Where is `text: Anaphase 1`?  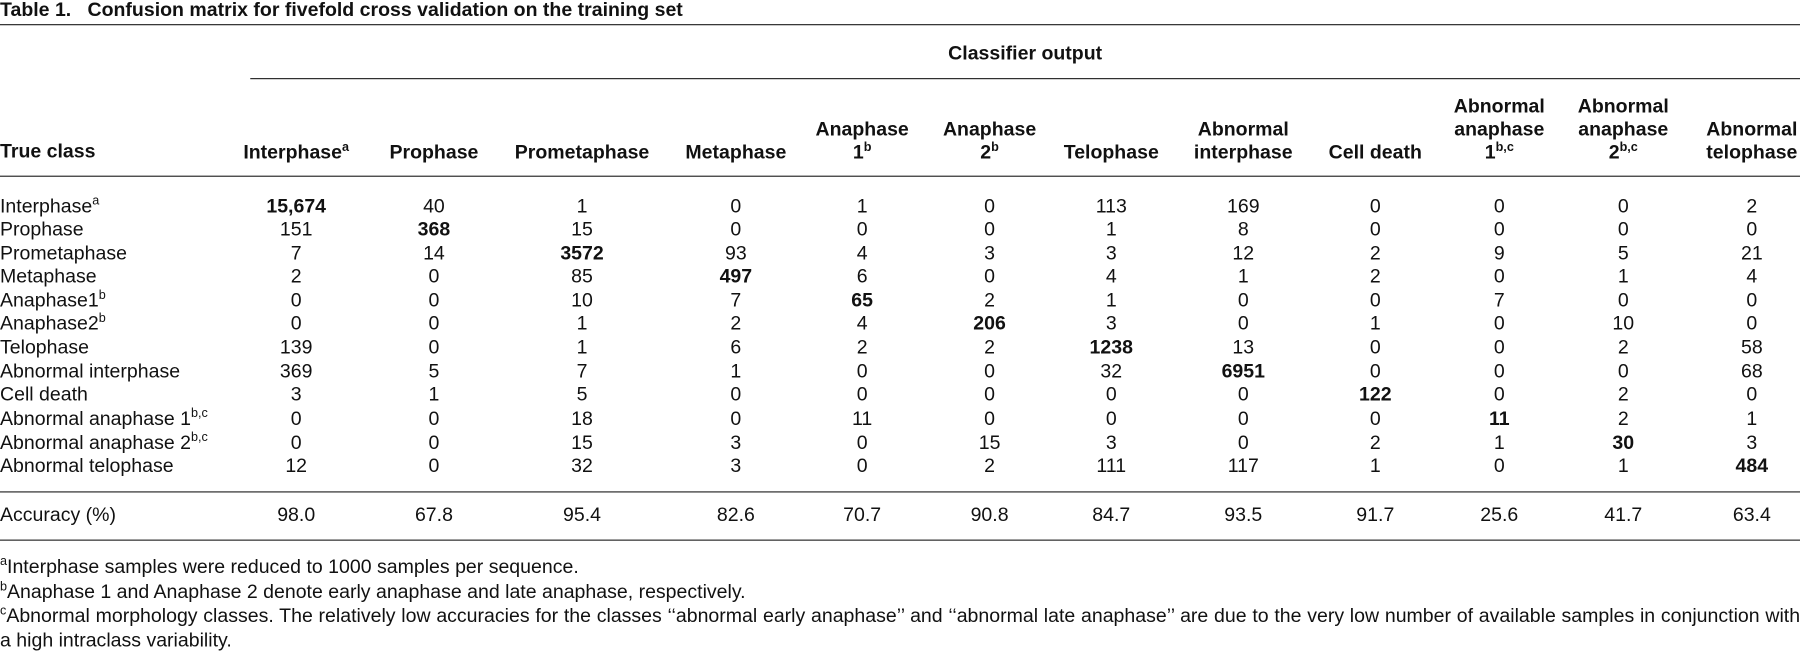
text: Anaphase 1 is located at coordinates (862, 141).